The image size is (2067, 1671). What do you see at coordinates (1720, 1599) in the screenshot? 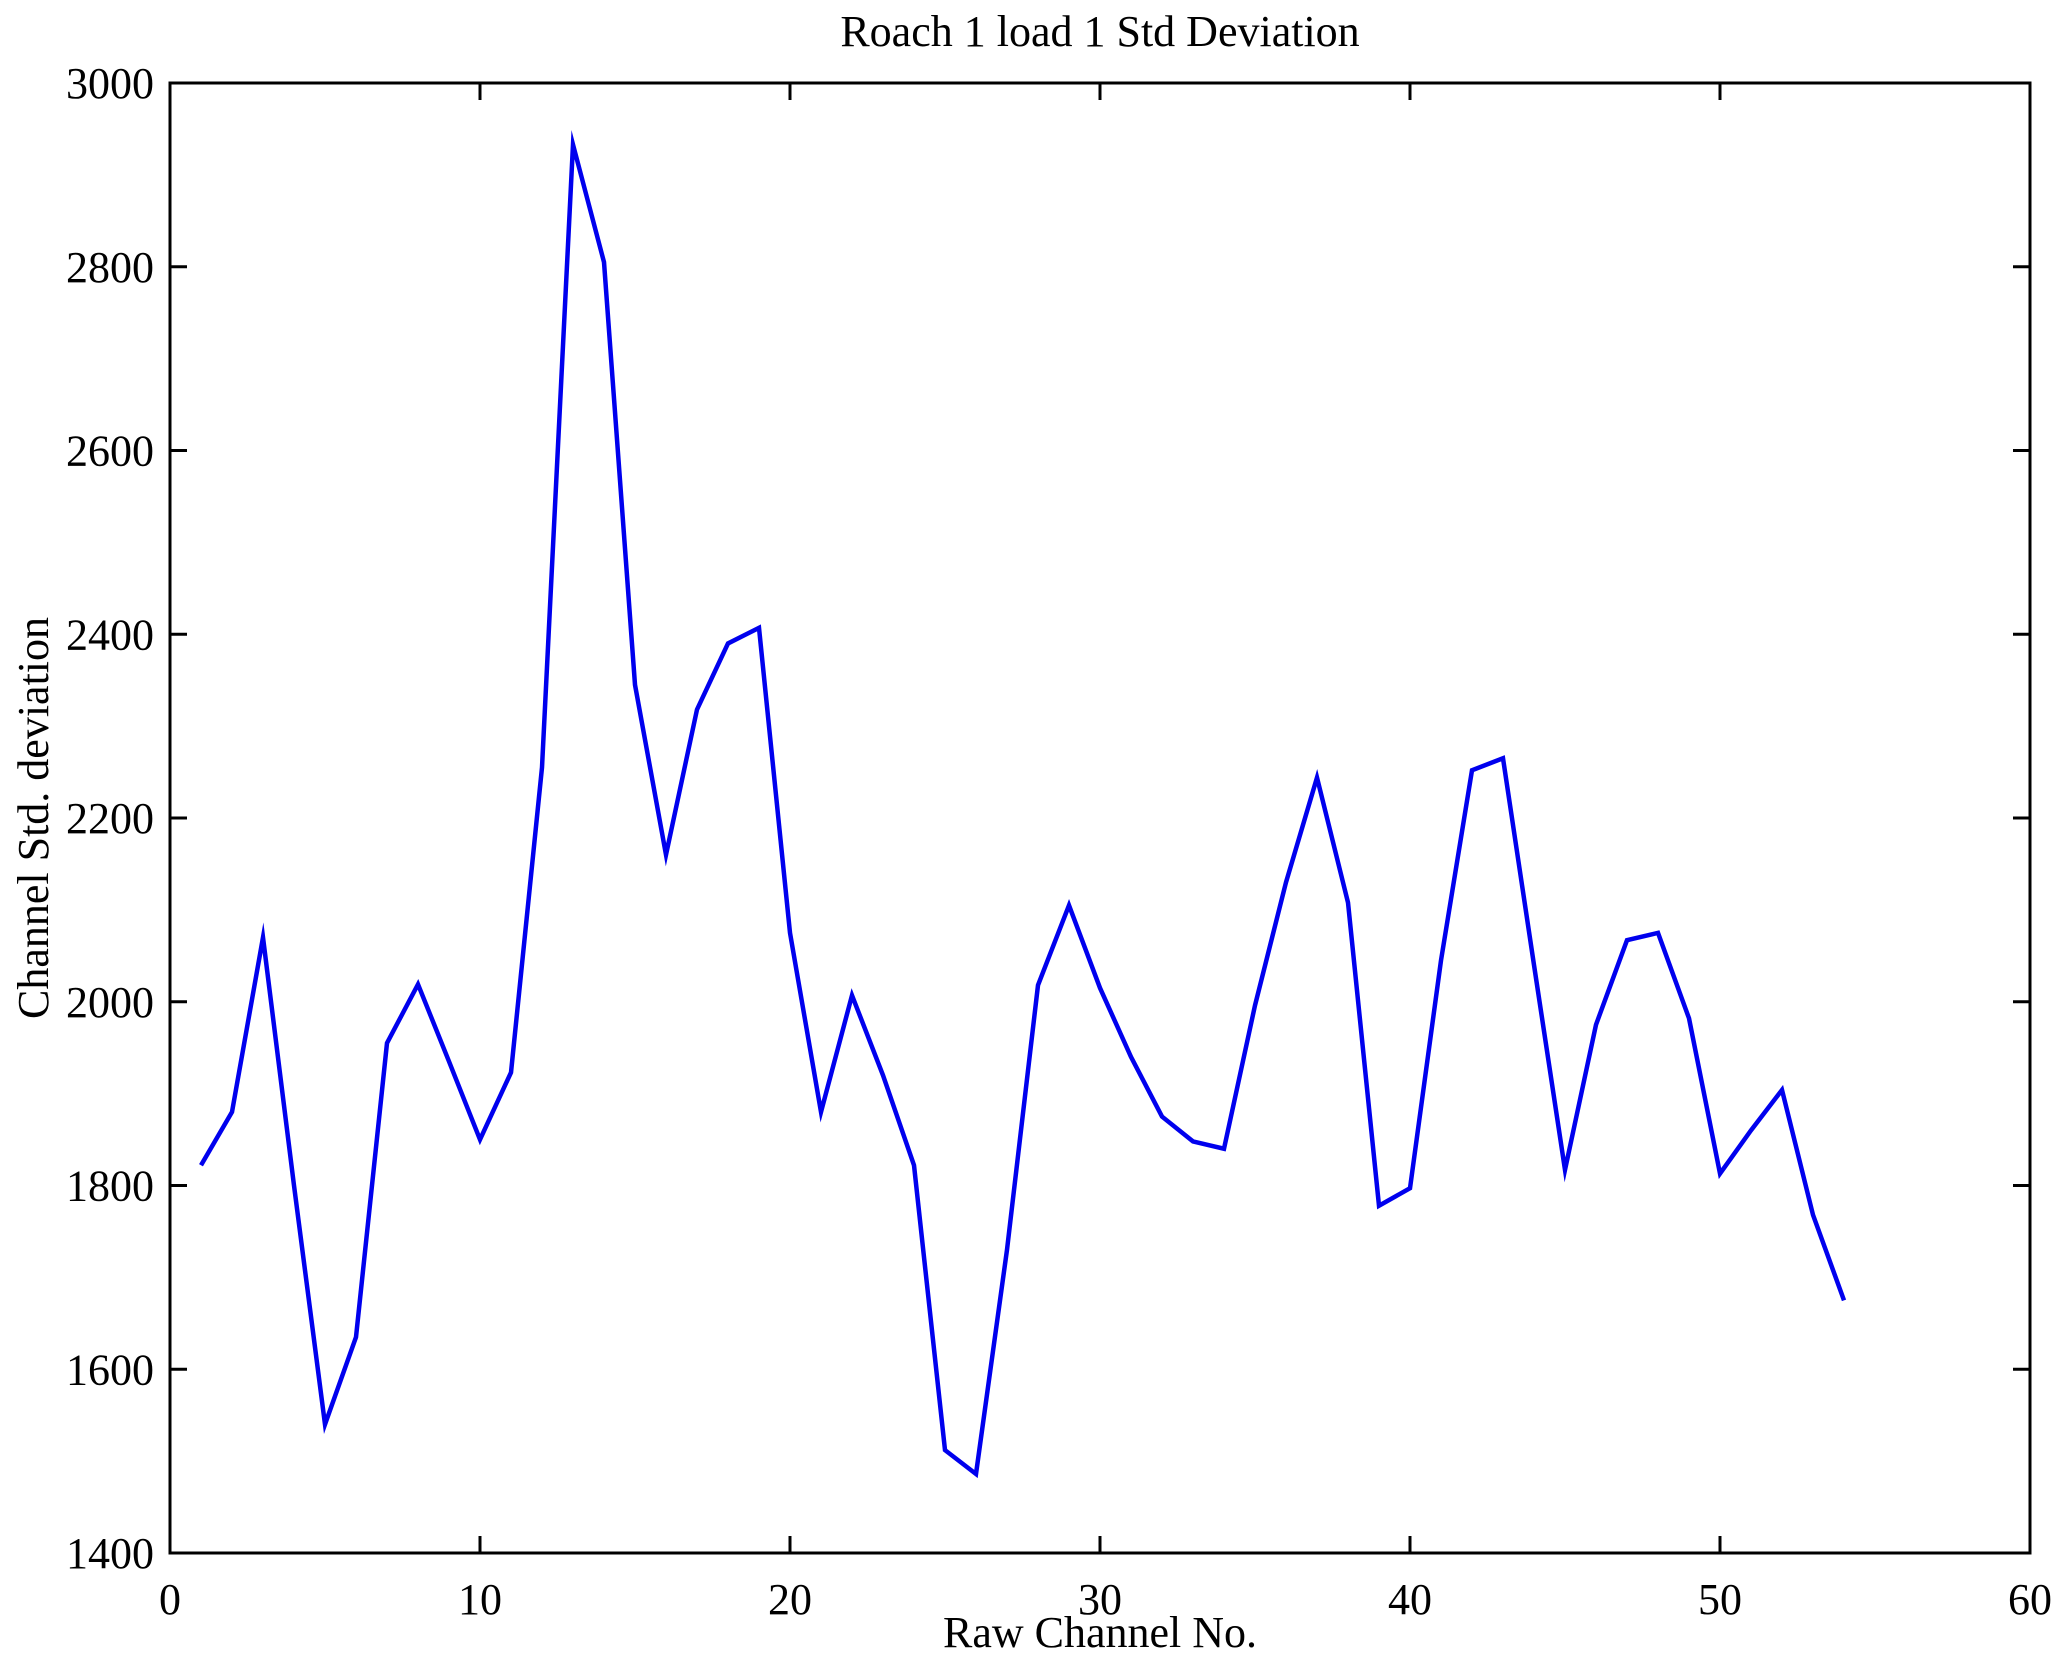
I see `x-tick-label: 50` at bounding box center [1720, 1599].